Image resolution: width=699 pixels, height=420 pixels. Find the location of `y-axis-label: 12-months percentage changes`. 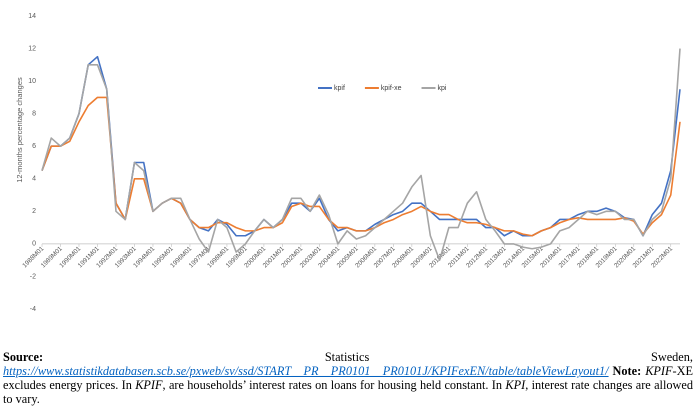

y-axis-label: 12-months percentage changes is located at coordinates (19, 130).